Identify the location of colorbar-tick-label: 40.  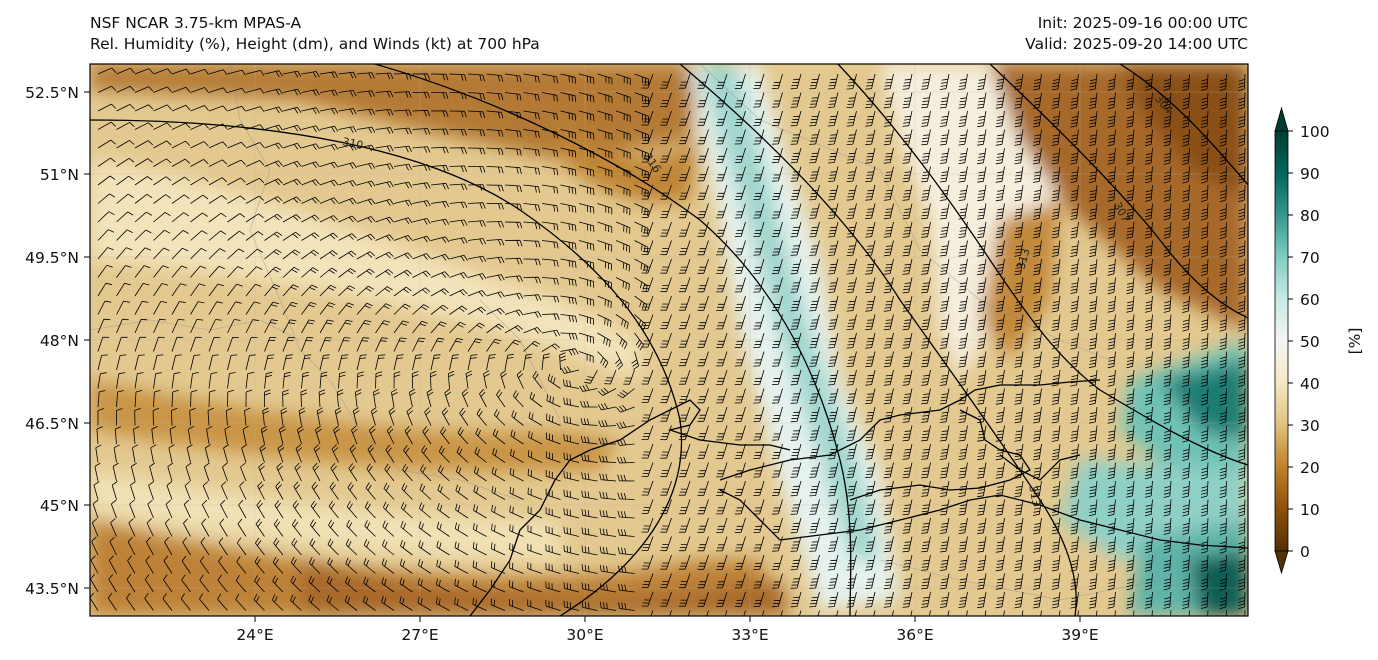
(1310, 384).